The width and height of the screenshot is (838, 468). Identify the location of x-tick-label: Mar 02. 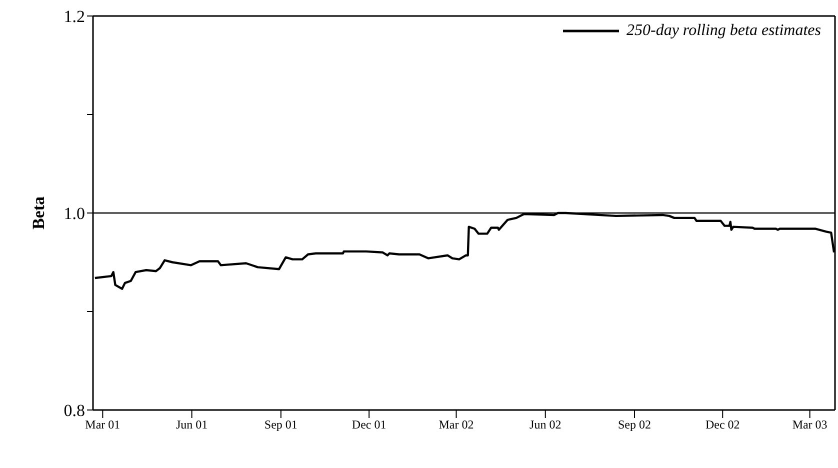
(456, 425).